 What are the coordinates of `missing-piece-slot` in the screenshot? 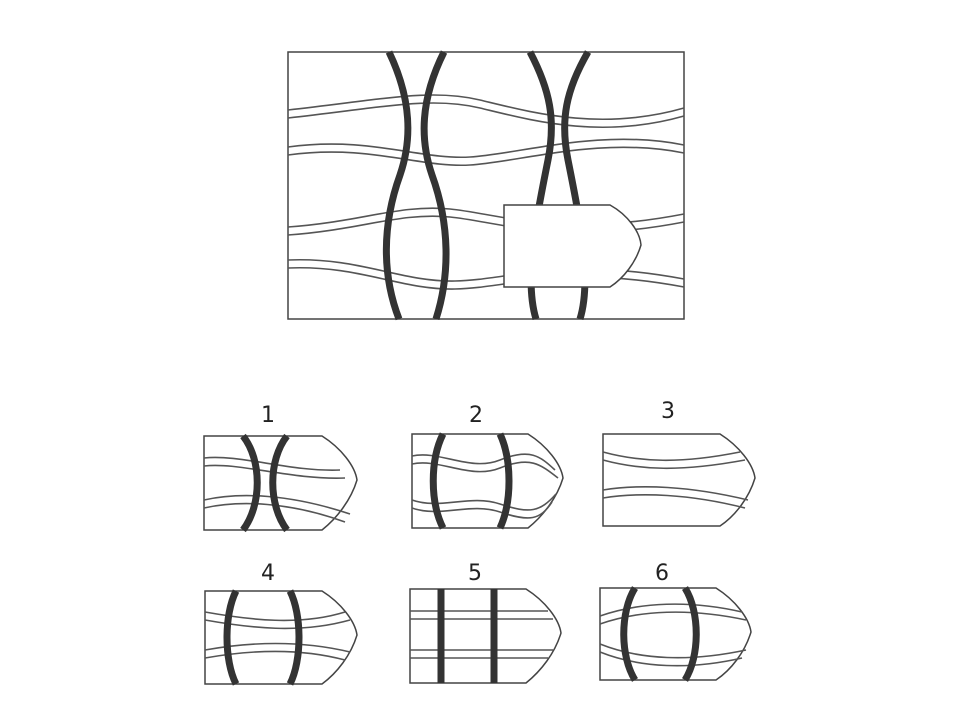 It's located at (572, 246).